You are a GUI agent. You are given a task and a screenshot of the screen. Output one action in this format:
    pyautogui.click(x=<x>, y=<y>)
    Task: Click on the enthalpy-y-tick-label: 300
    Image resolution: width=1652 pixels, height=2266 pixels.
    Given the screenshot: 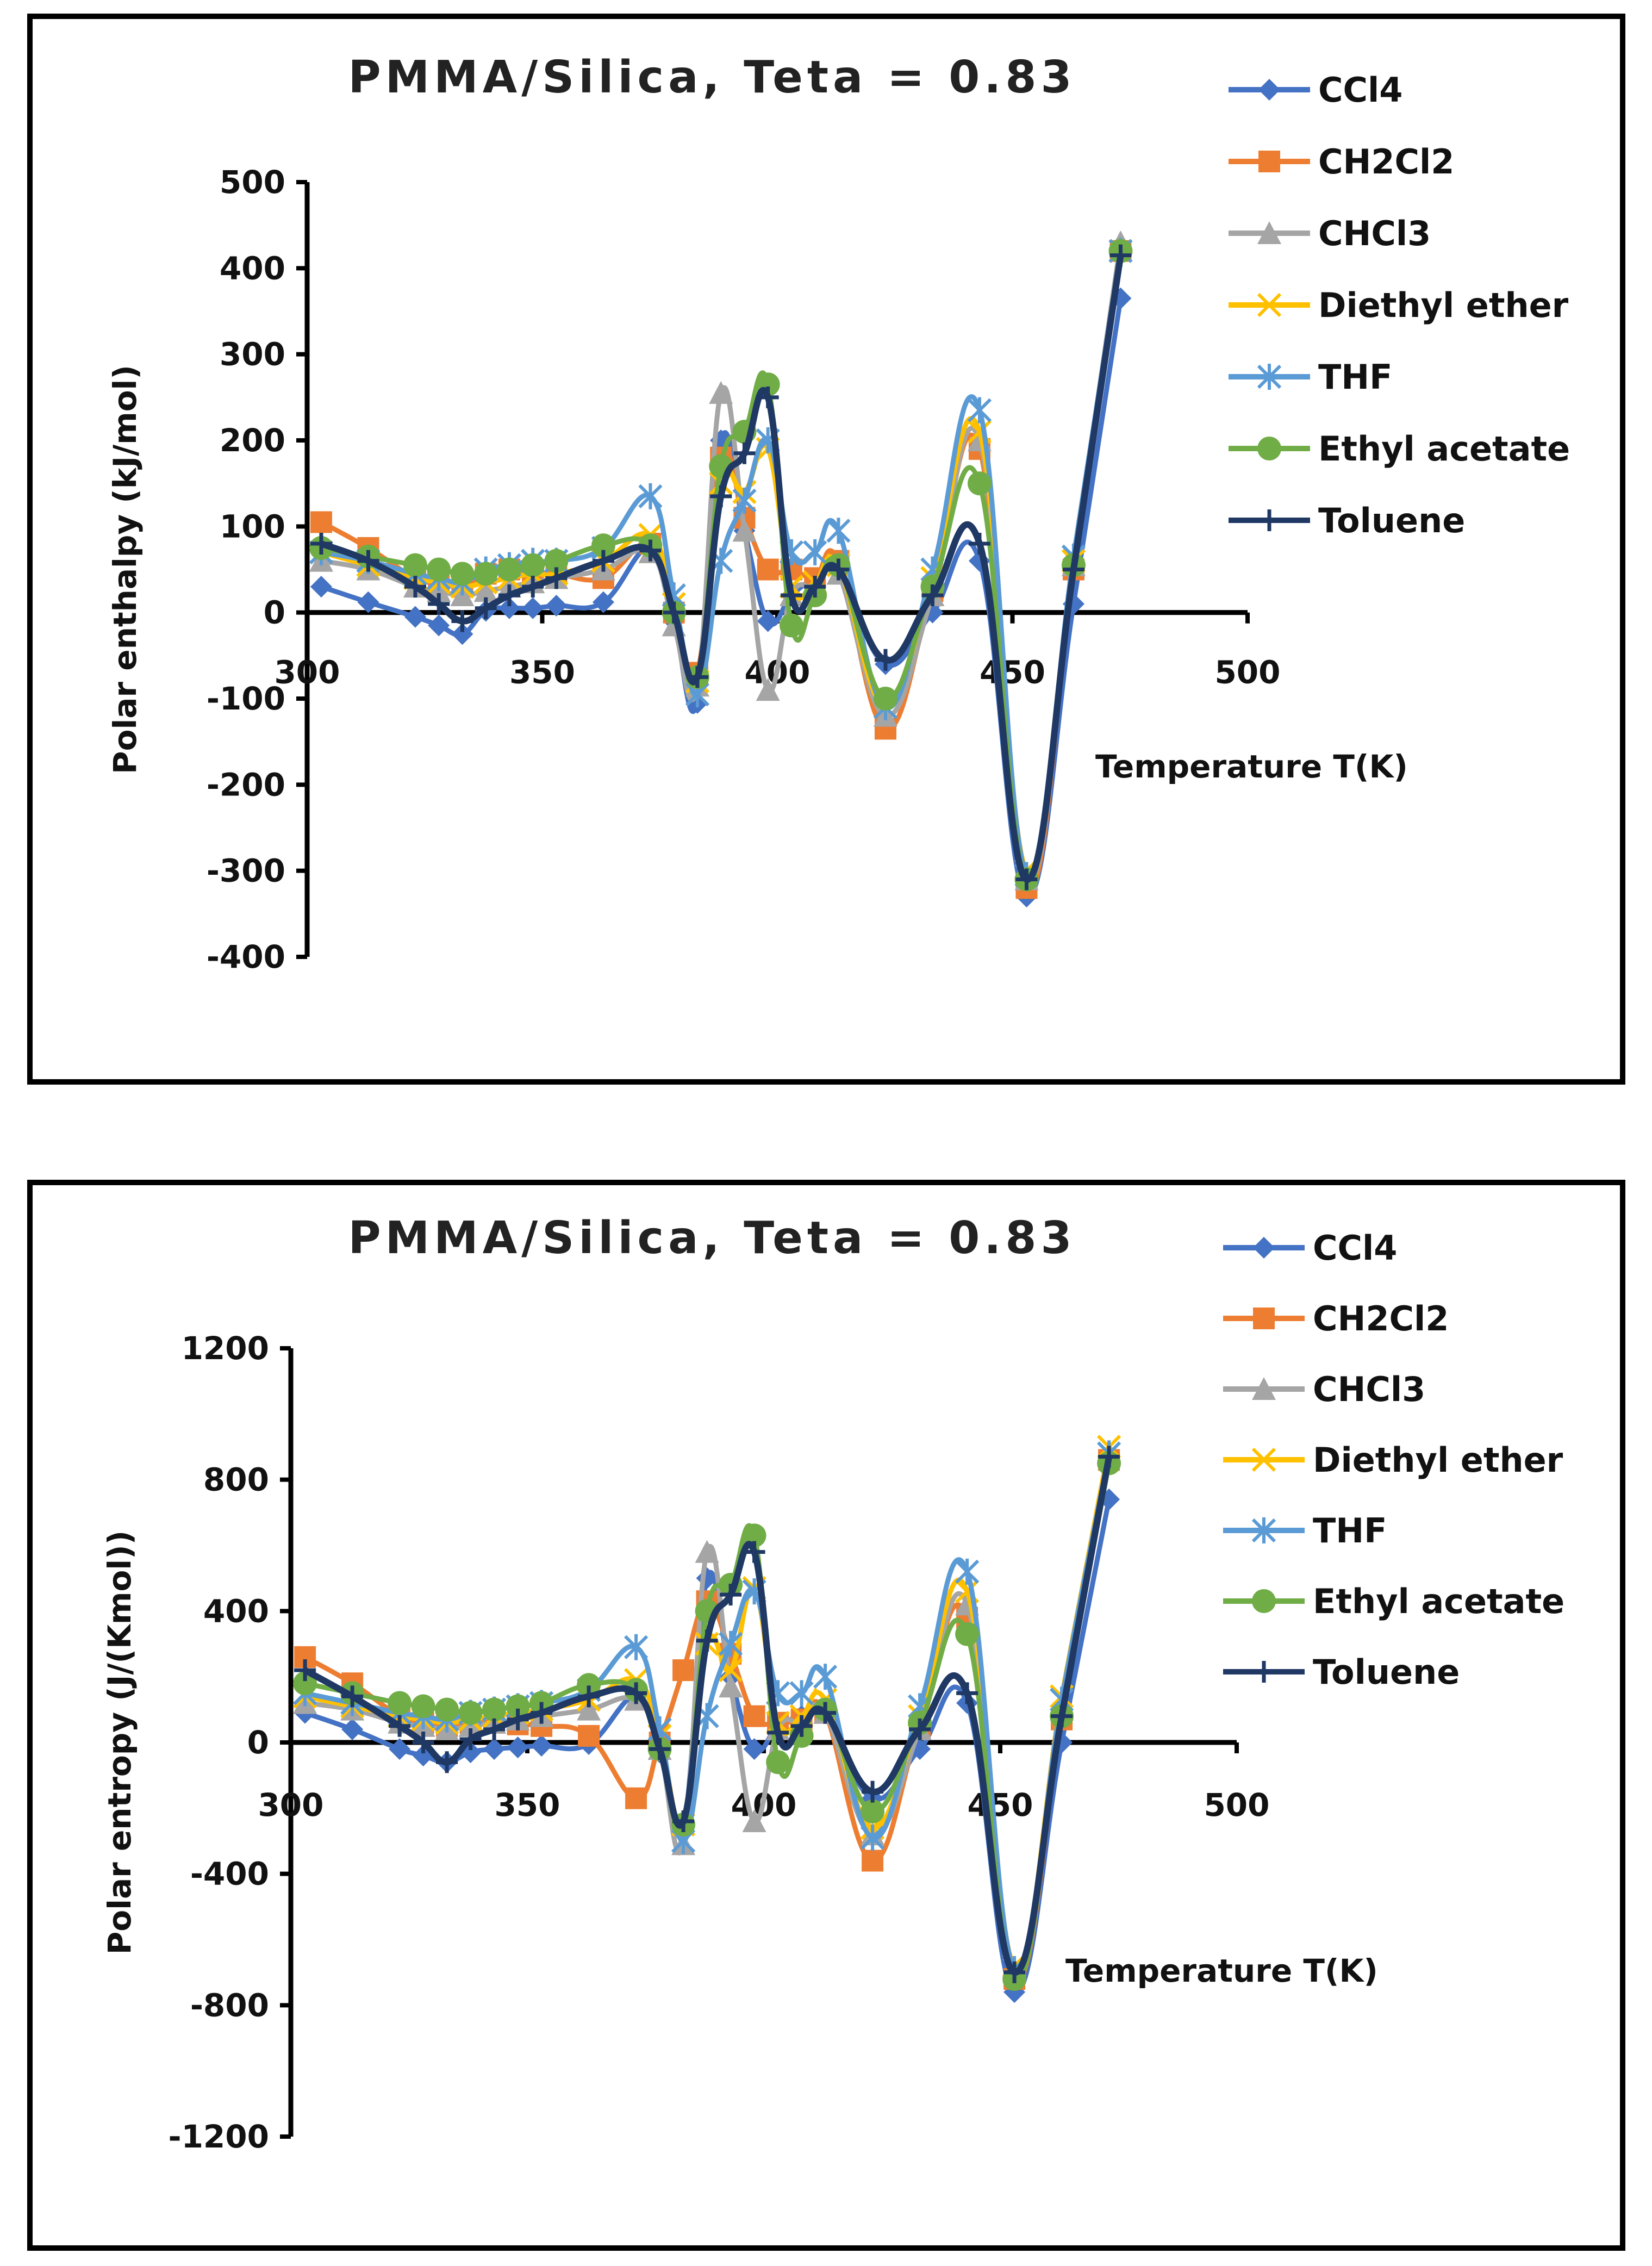 What is the action you would take?
    pyautogui.click(x=253, y=354)
    